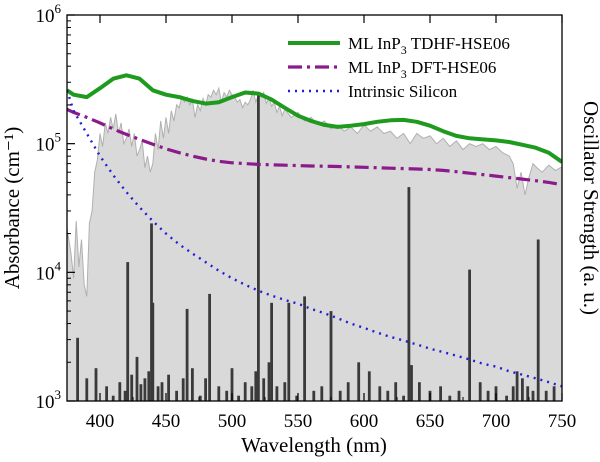  What do you see at coordinates (589, 208) in the screenshot?
I see `y2-axis-title: Oscillator Strength (a. u.)` at bounding box center [589, 208].